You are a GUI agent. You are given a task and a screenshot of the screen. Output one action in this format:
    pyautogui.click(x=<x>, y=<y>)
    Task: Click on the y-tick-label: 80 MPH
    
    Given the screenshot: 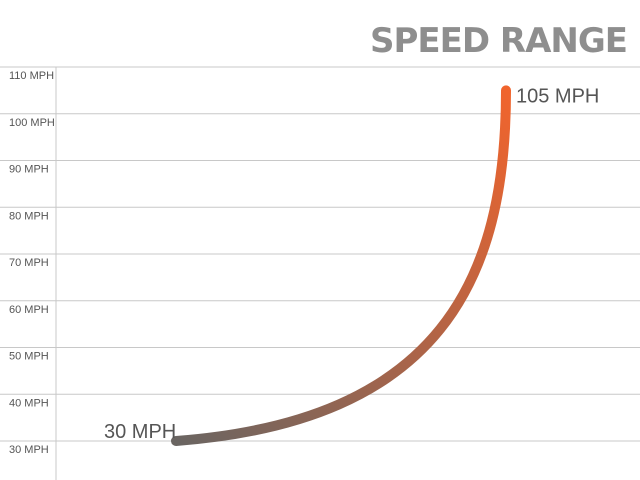 What is the action you would take?
    pyautogui.click(x=29, y=216)
    